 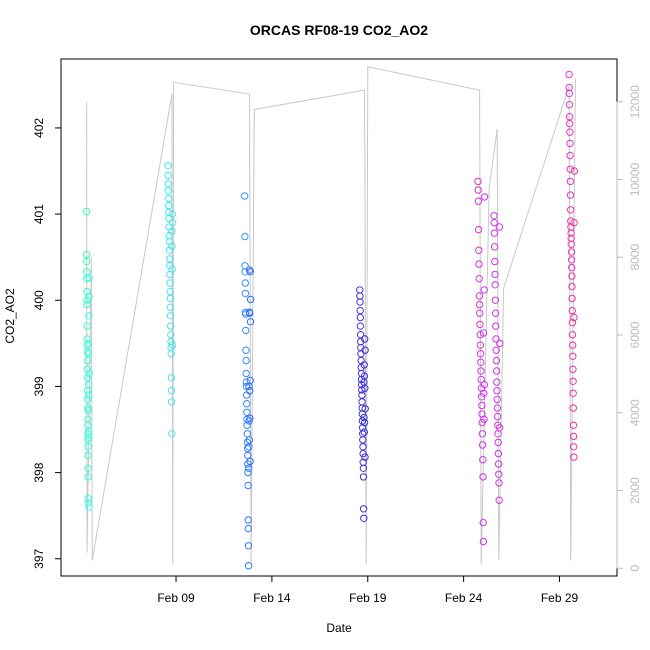 What do you see at coordinates (39, 300) in the screenshot?
I see `y-tick-label: 400` at bounding box center [39, 300].